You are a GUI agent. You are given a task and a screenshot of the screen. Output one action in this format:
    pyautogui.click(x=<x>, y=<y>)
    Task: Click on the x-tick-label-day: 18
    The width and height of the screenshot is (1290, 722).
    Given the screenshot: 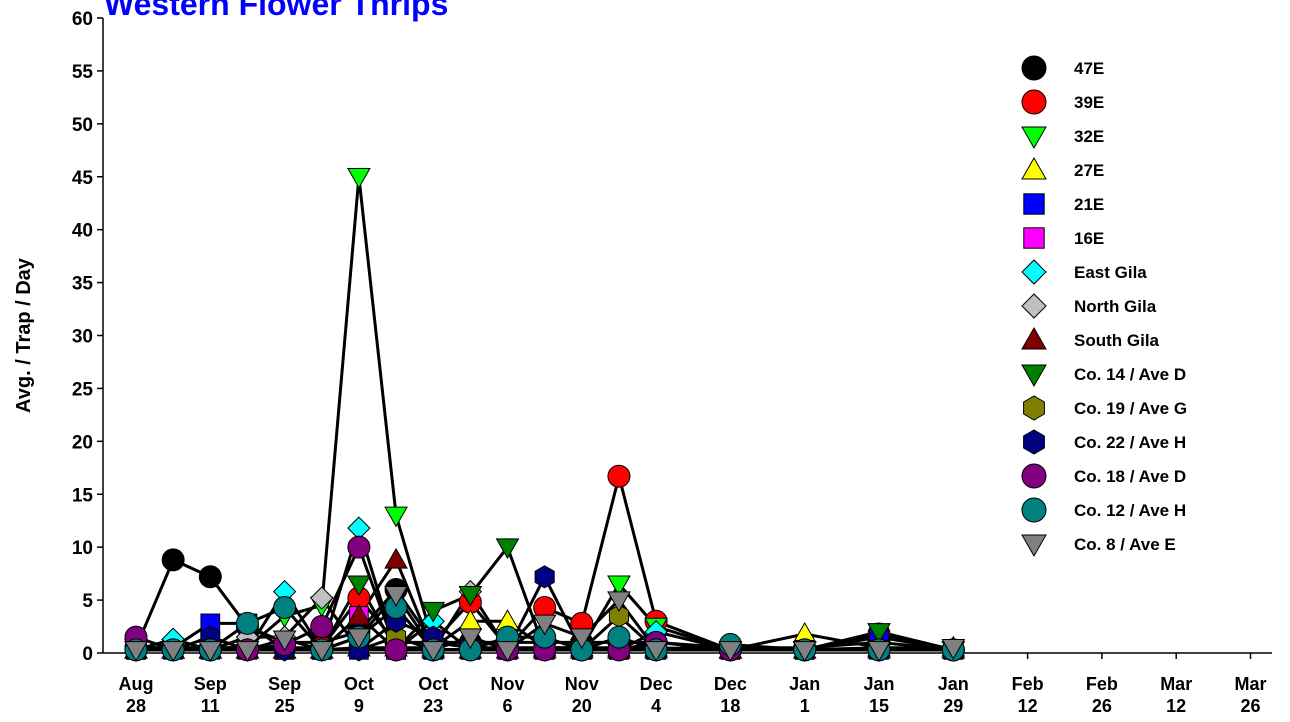 What is the action you would take?
    pyautogui.click(x=730, y=706)
    